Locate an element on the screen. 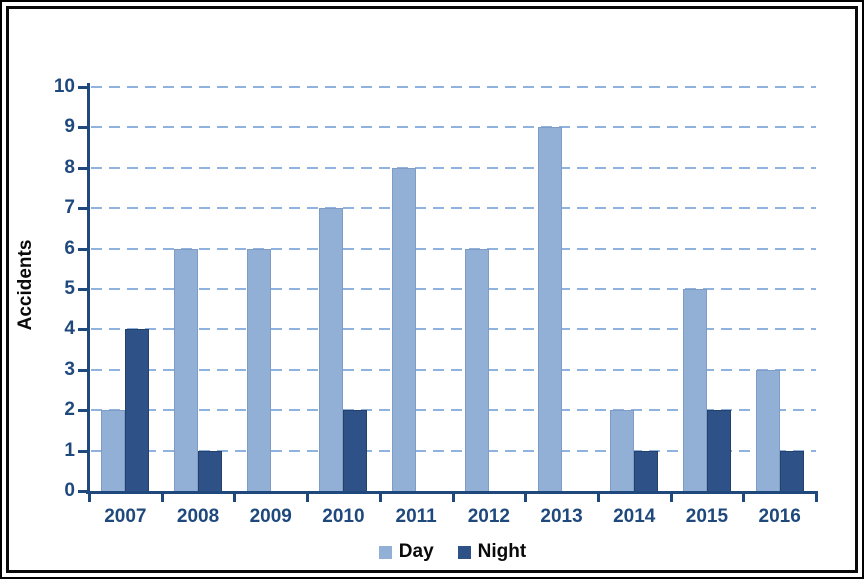 This screenshot has width=864, height=579. x-category-label-2009: 2009 is located at coordinates (270, 516).